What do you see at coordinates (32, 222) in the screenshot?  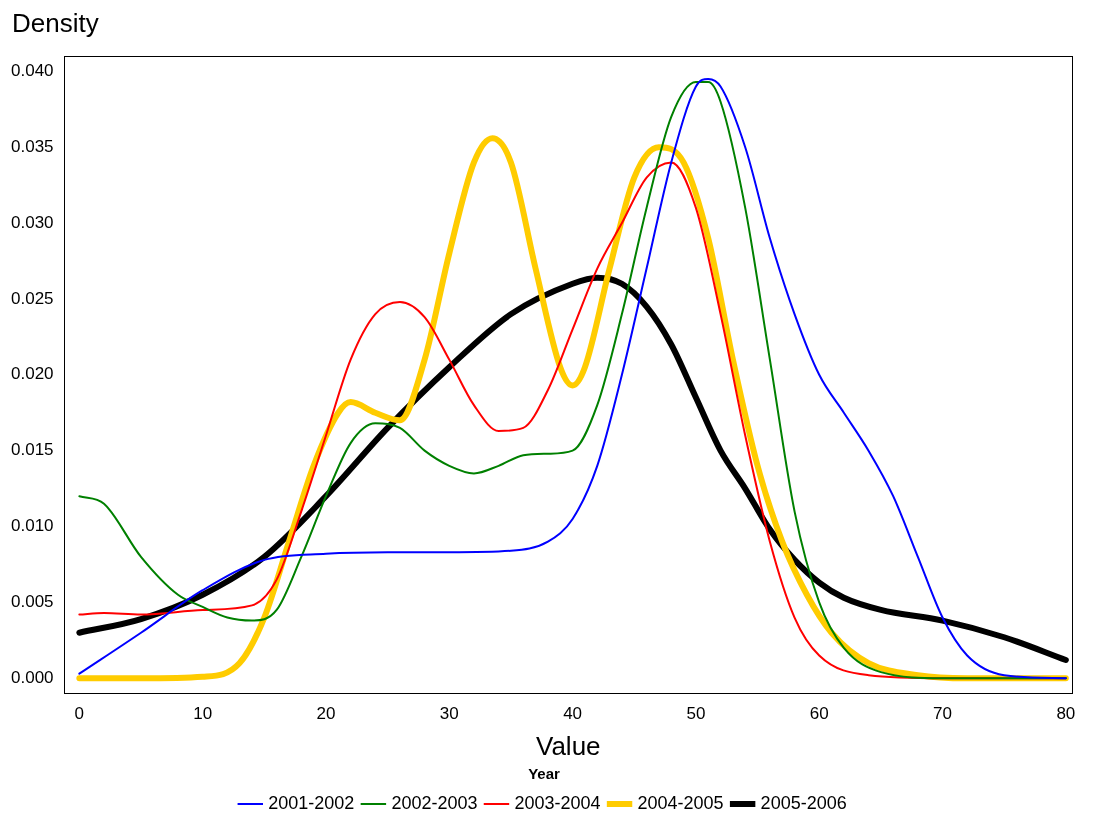 I see `y-tick-label: 0.030` at bounding box center [32, 222].